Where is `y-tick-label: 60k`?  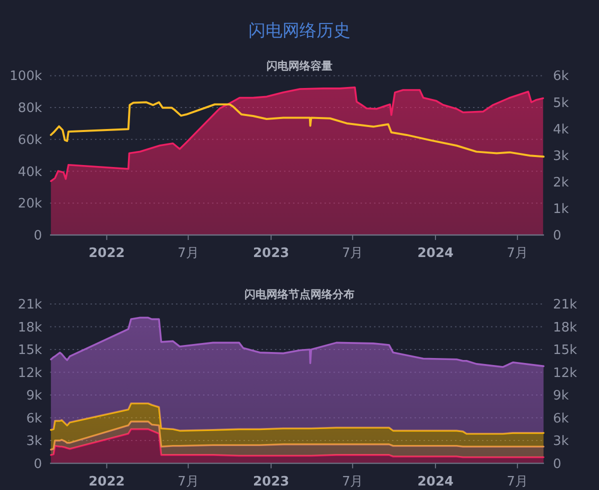
y-tick-label: 60k is located at coordinates (30, 140).